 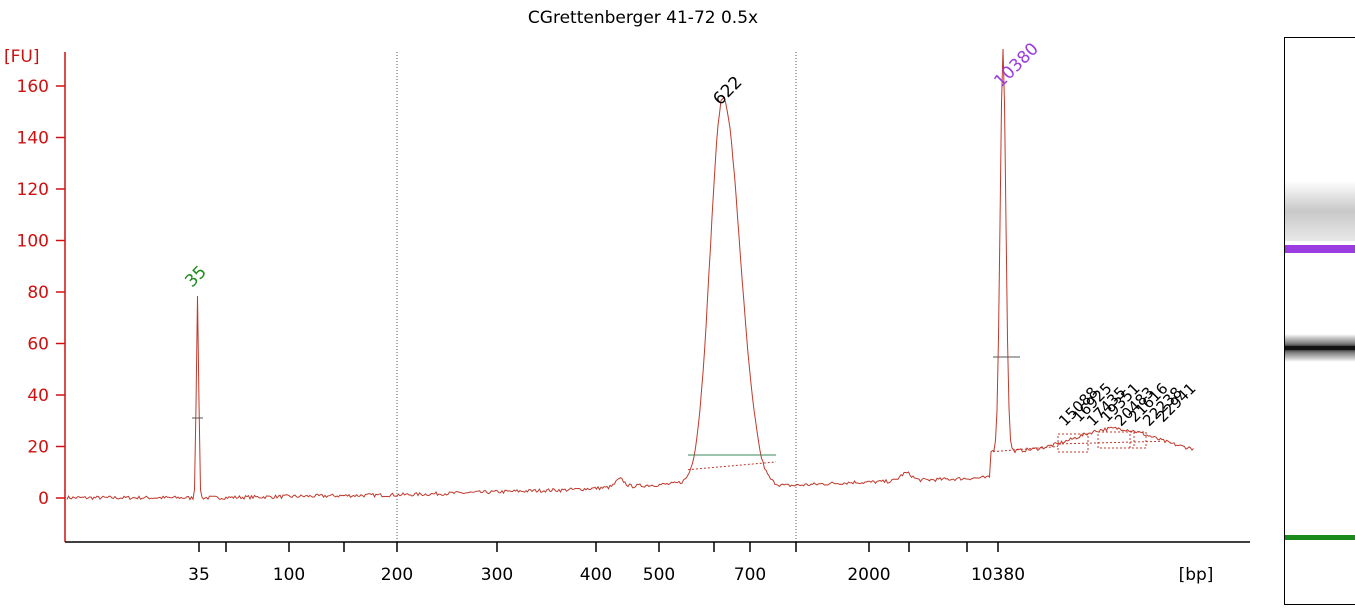 I want to click on x-tick-label: 700, so click(x=750, y=575).